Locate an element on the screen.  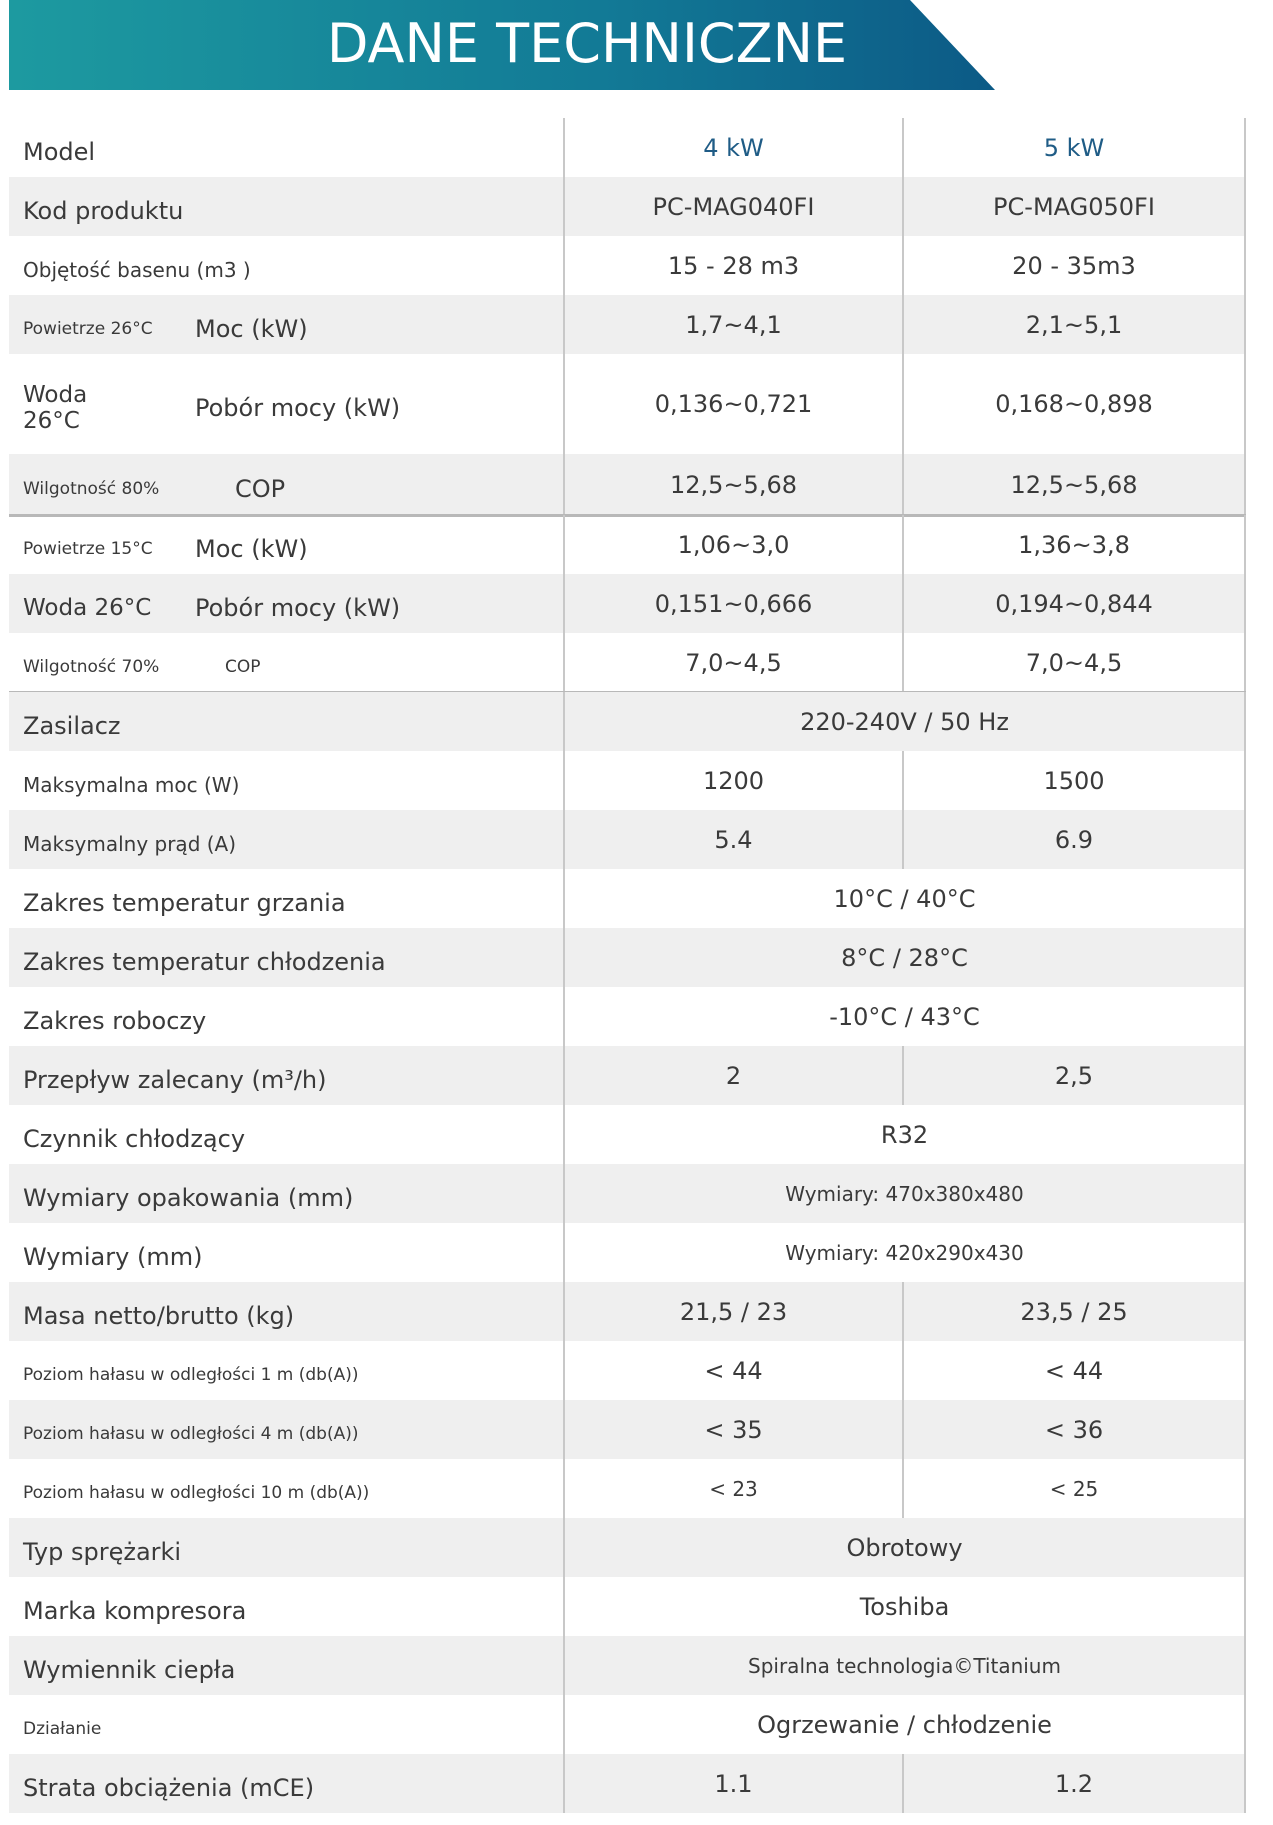
banner: DANE TECHNICZNE is located at coordinates (502, 45).